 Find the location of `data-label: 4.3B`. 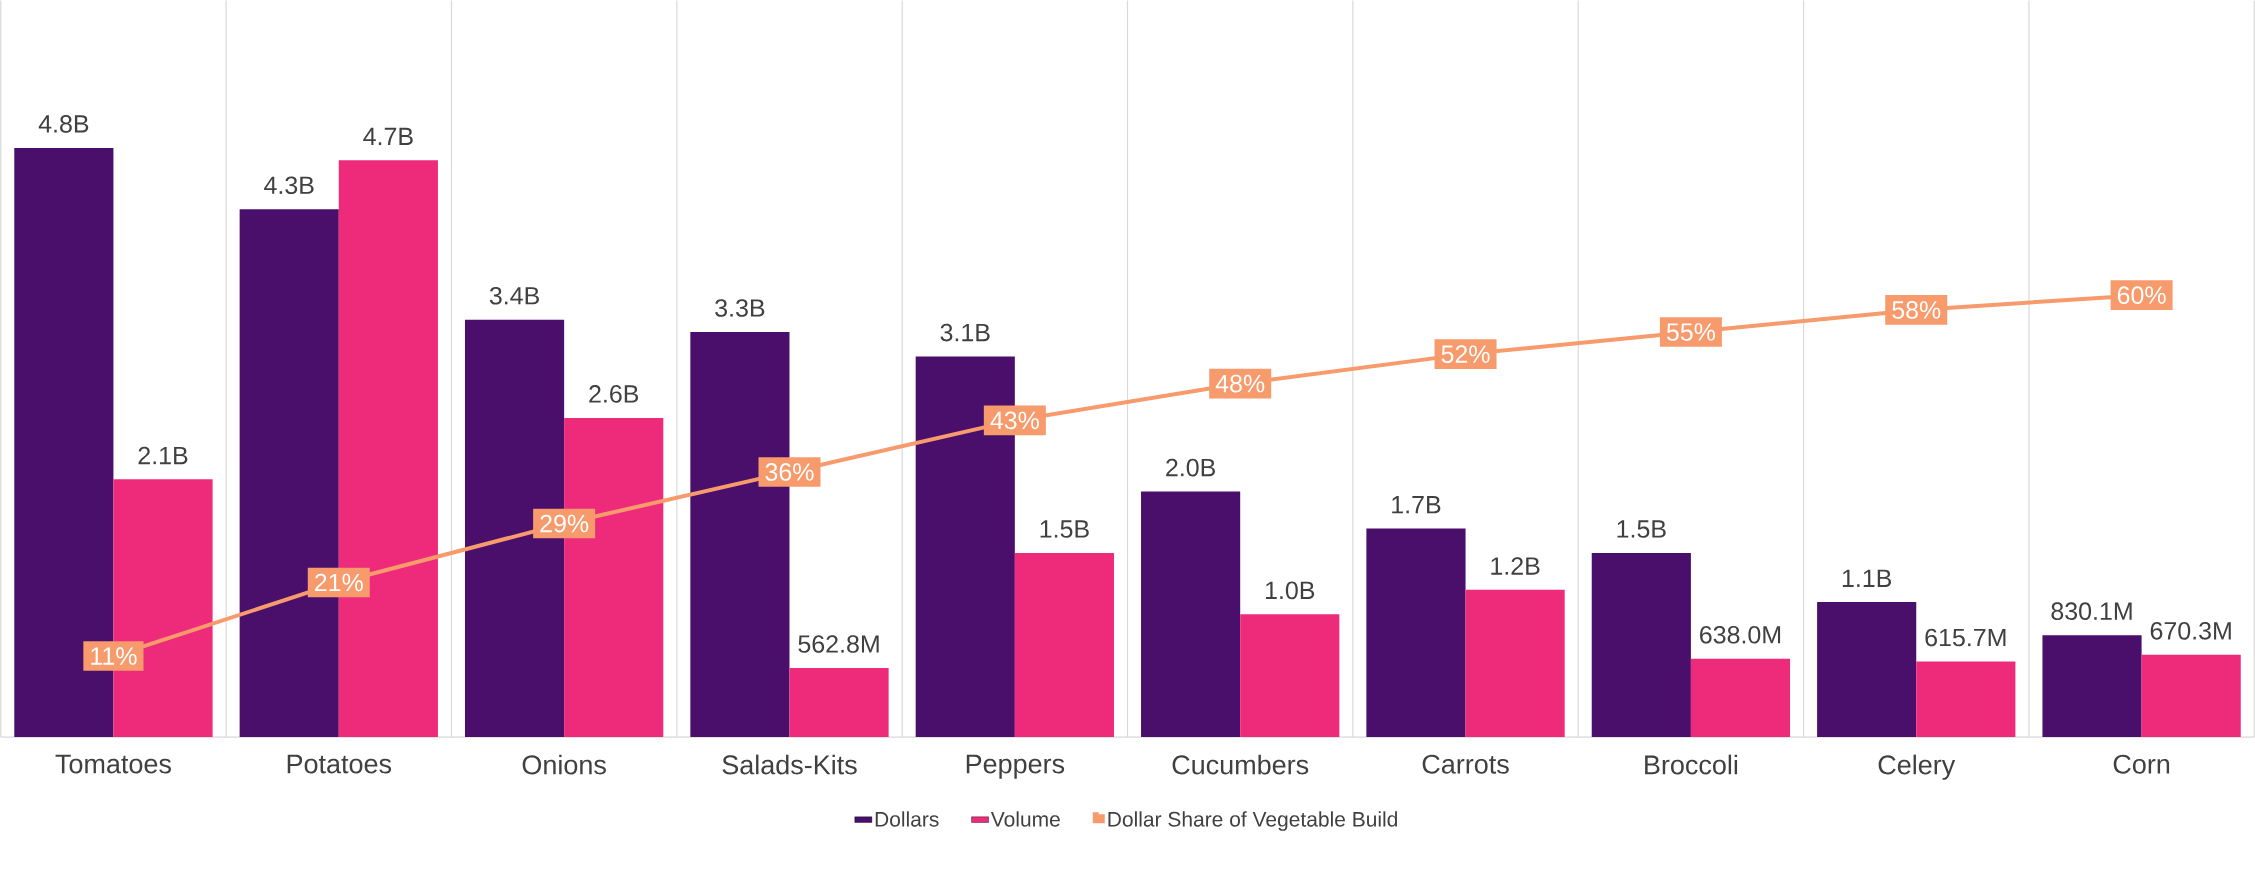

data-label: 4.3B is located at coordinates (289, 185).